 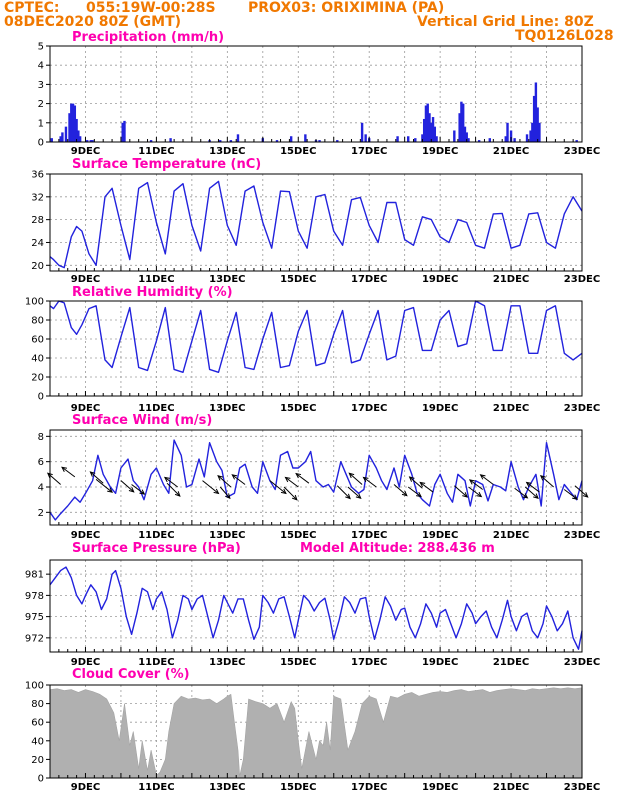 What do you see at coordinates (34, 686) in the screenshot?
I see `y-tick-label: 100` at bounding box center [34, 686].